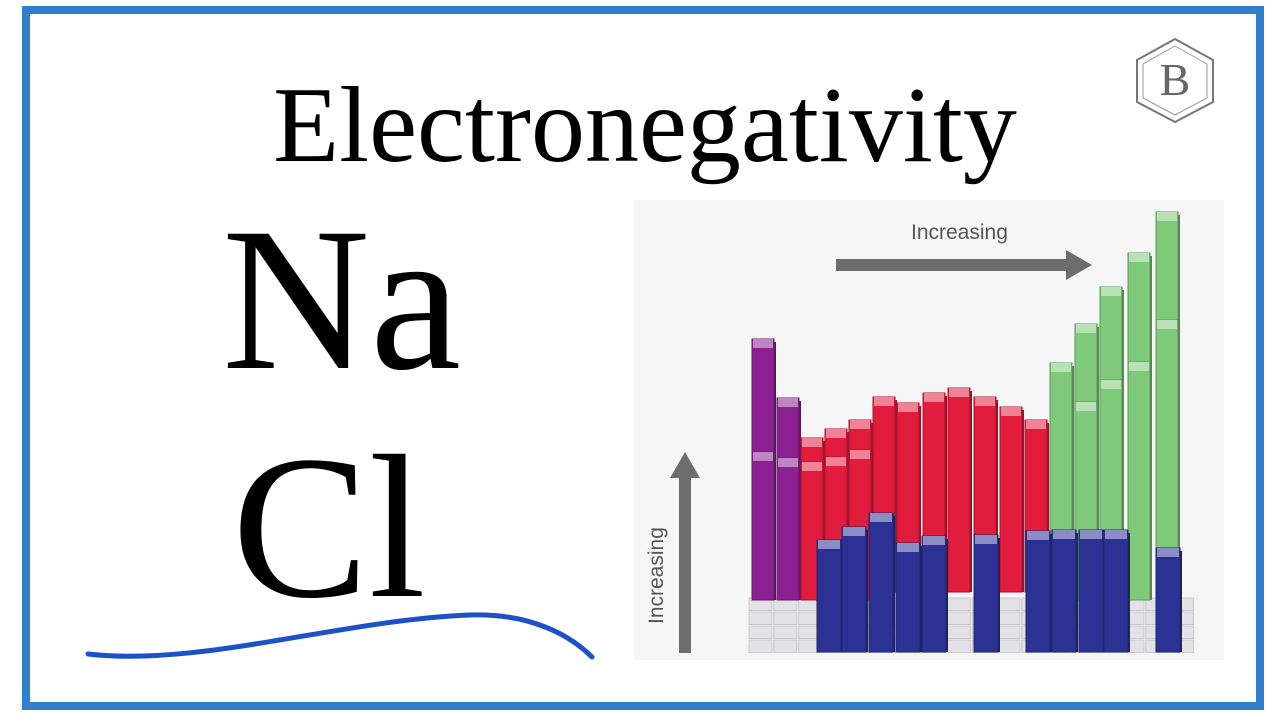 The height and width of the screenshot is (720, 1280). I want to click on bar-front-9-top, so click(1116, 534).